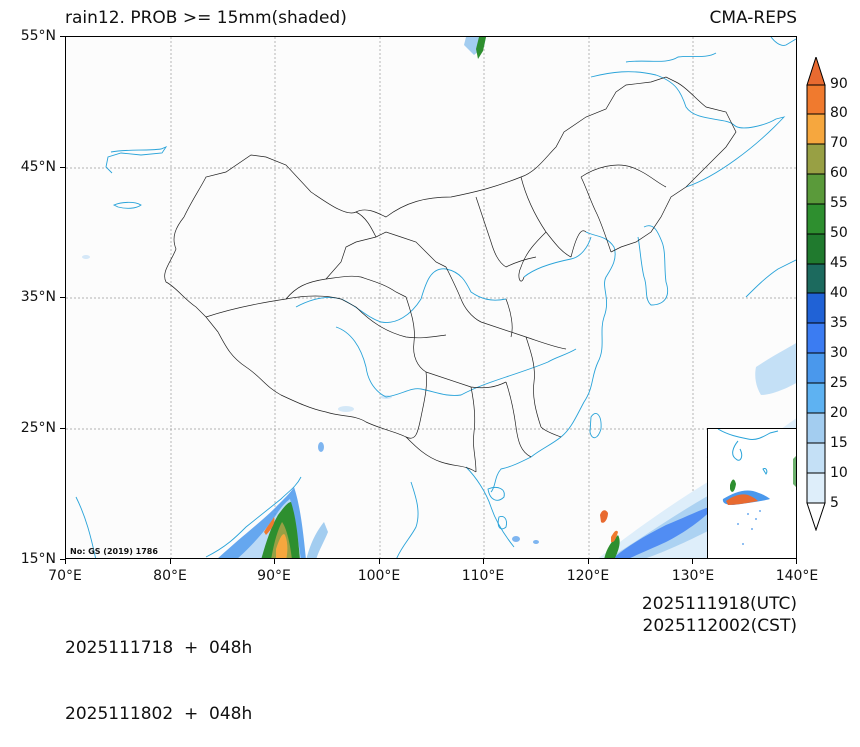 The width and height of the screenshot is (860, 747). I want to click on colorbar-label-55: 55, so click(839, 203).